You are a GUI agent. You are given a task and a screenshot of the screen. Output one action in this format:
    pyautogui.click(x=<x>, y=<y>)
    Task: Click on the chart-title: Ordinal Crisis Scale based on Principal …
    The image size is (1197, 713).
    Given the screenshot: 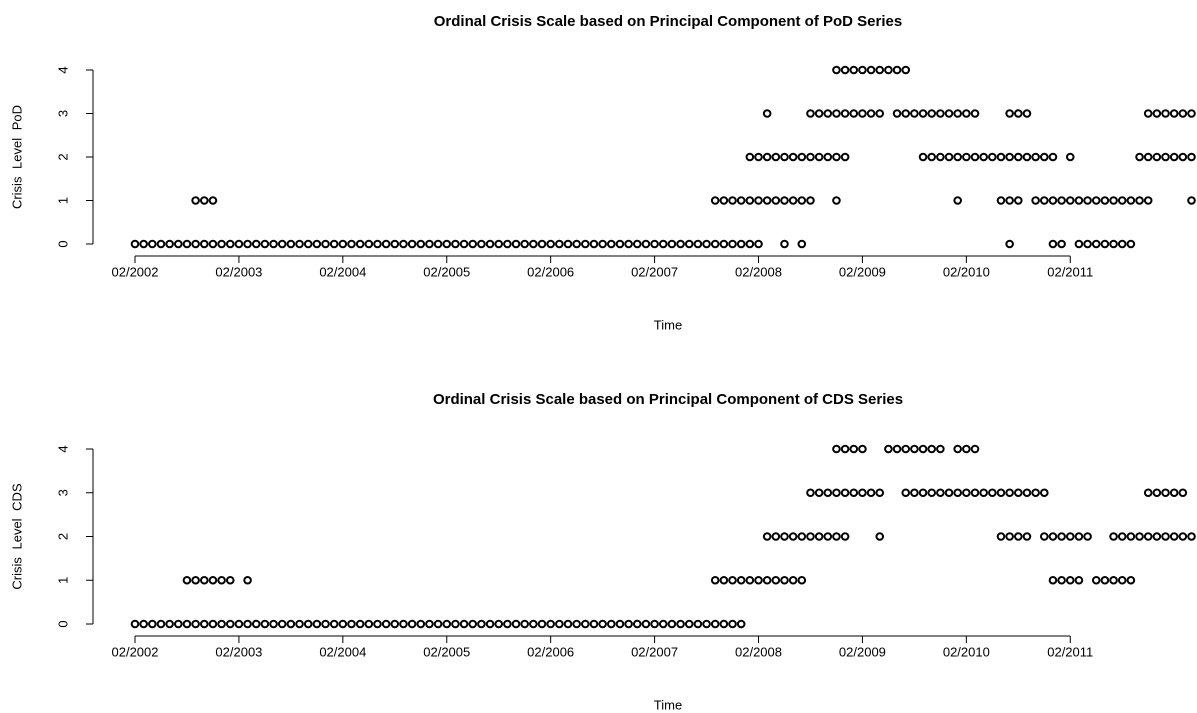 What is the action you would take?
    pyautogui.click(x=668, y=21)
    